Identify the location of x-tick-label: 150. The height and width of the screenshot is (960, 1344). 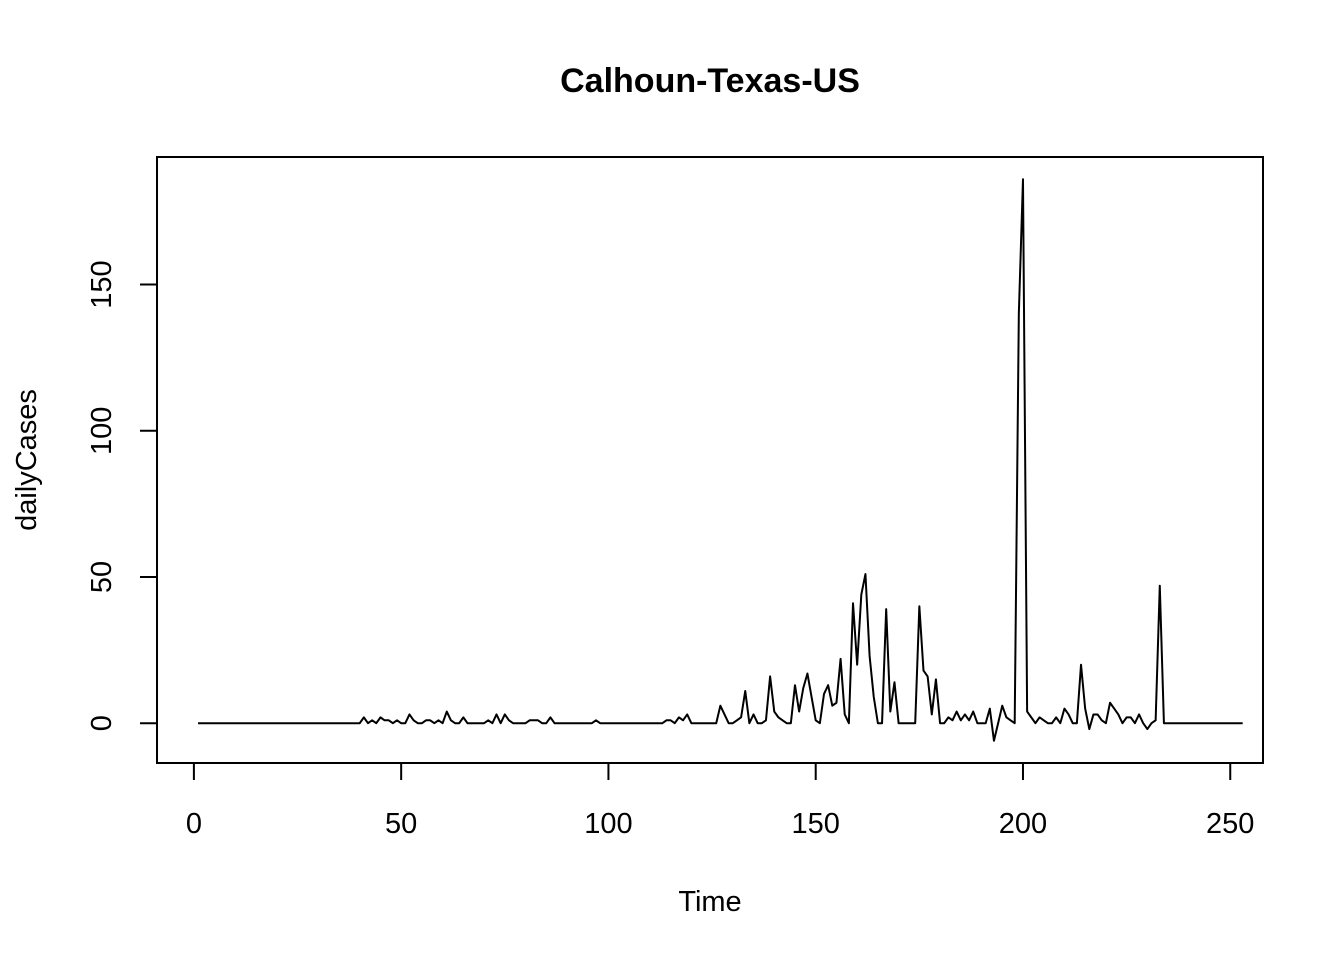
(816, 824).